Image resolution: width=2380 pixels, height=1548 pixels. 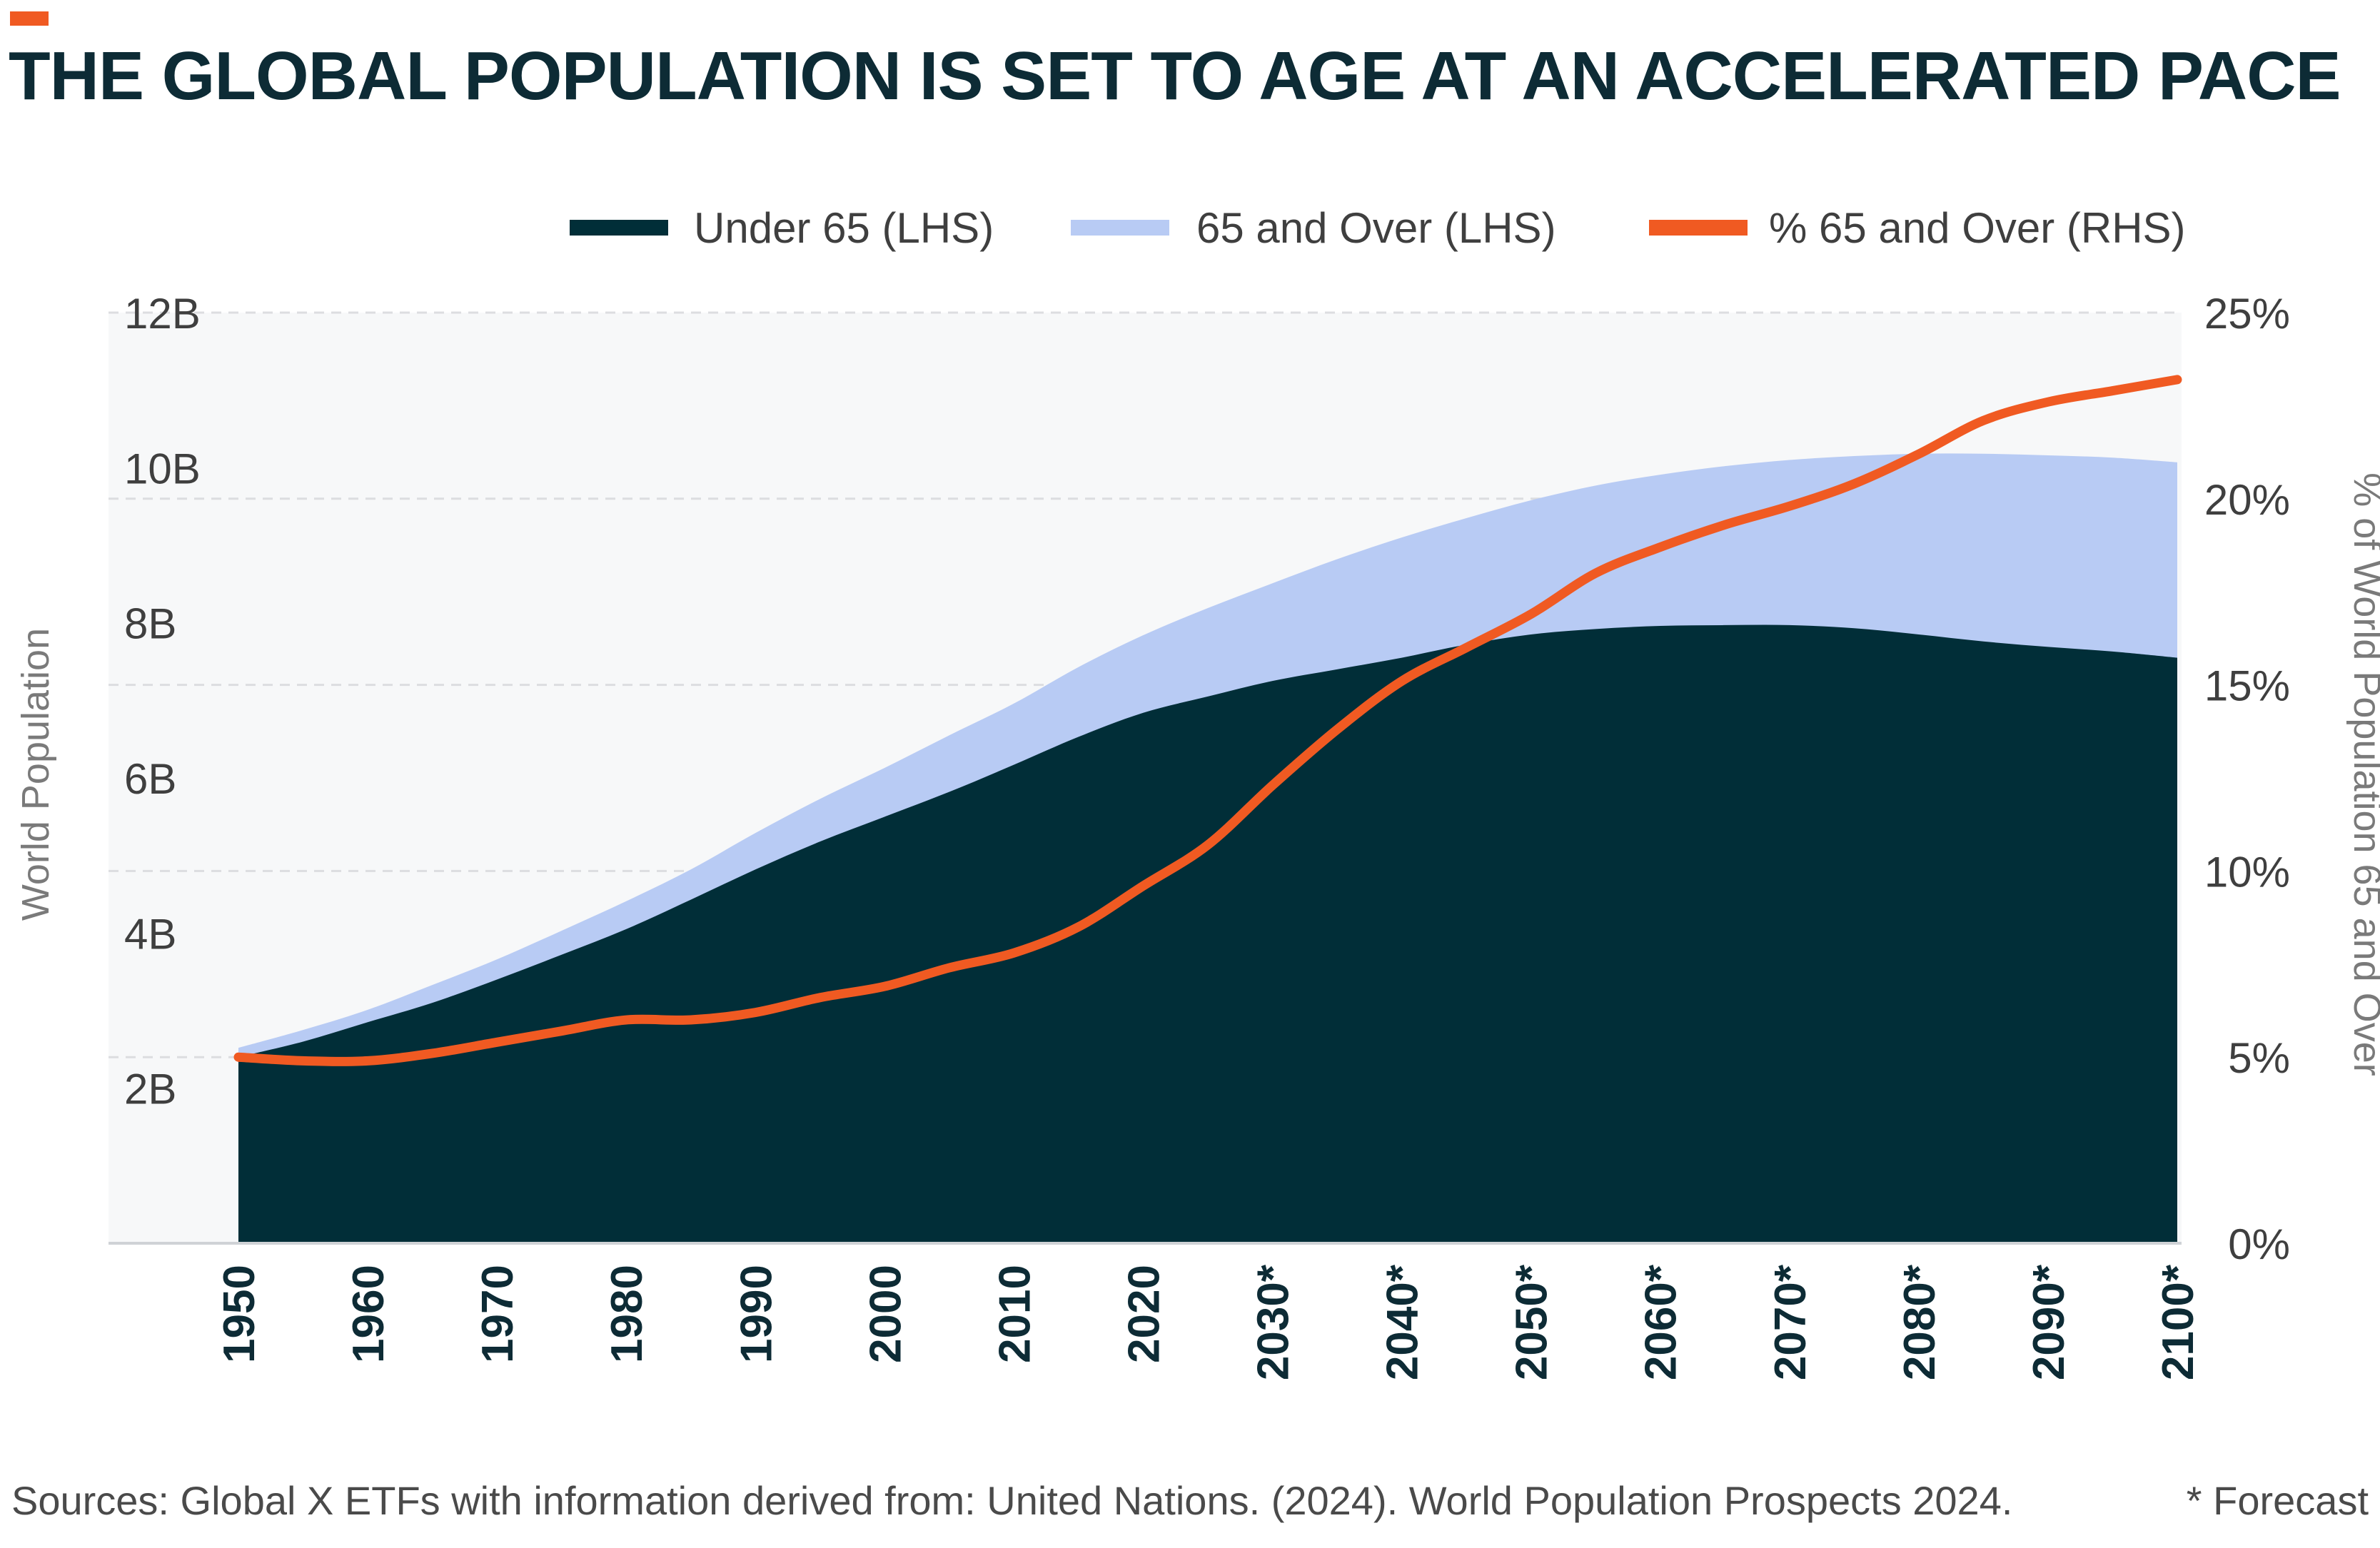 What do you see at coordinates (885, 1314) in the screenshot?
I see `x-tick-label: 2000` at bounding box center [885, 1314].